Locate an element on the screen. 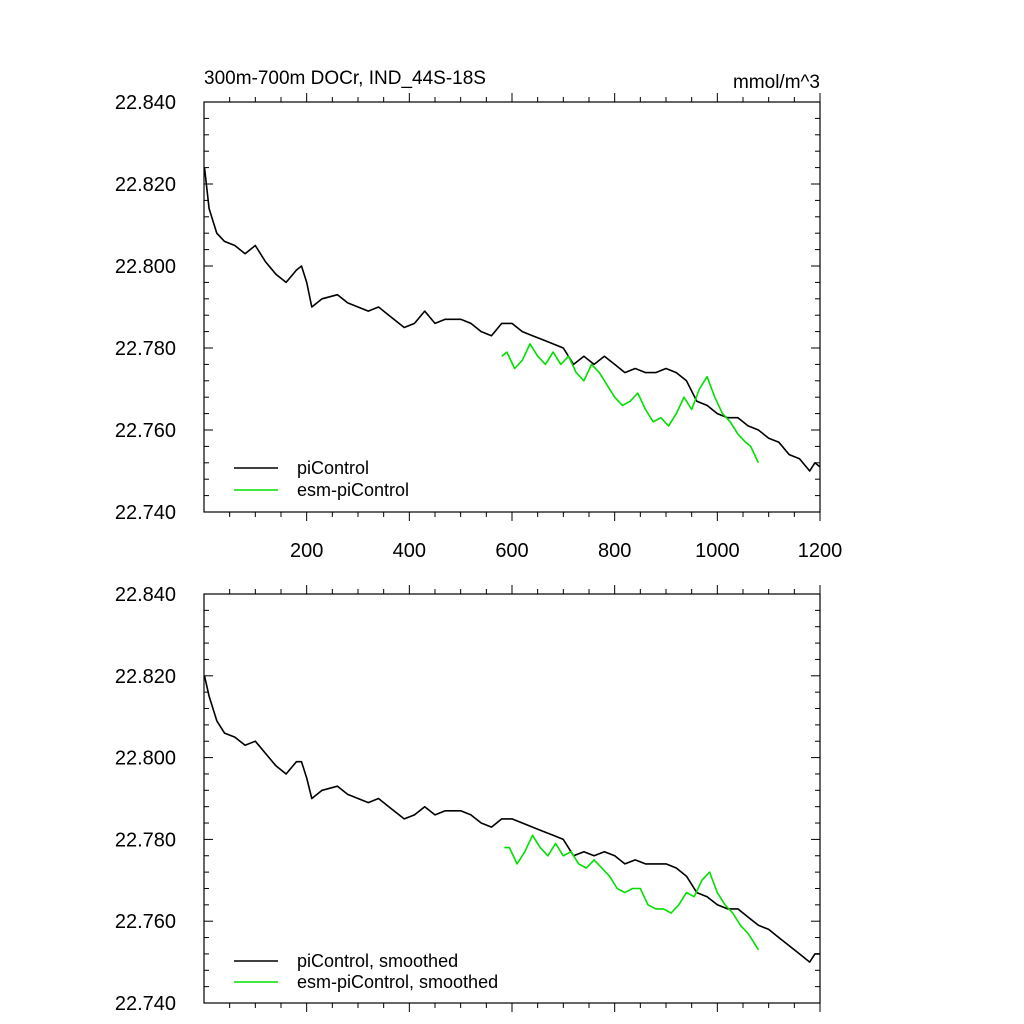  legend-label: esm-piControl is located at coordinates (353, 490).